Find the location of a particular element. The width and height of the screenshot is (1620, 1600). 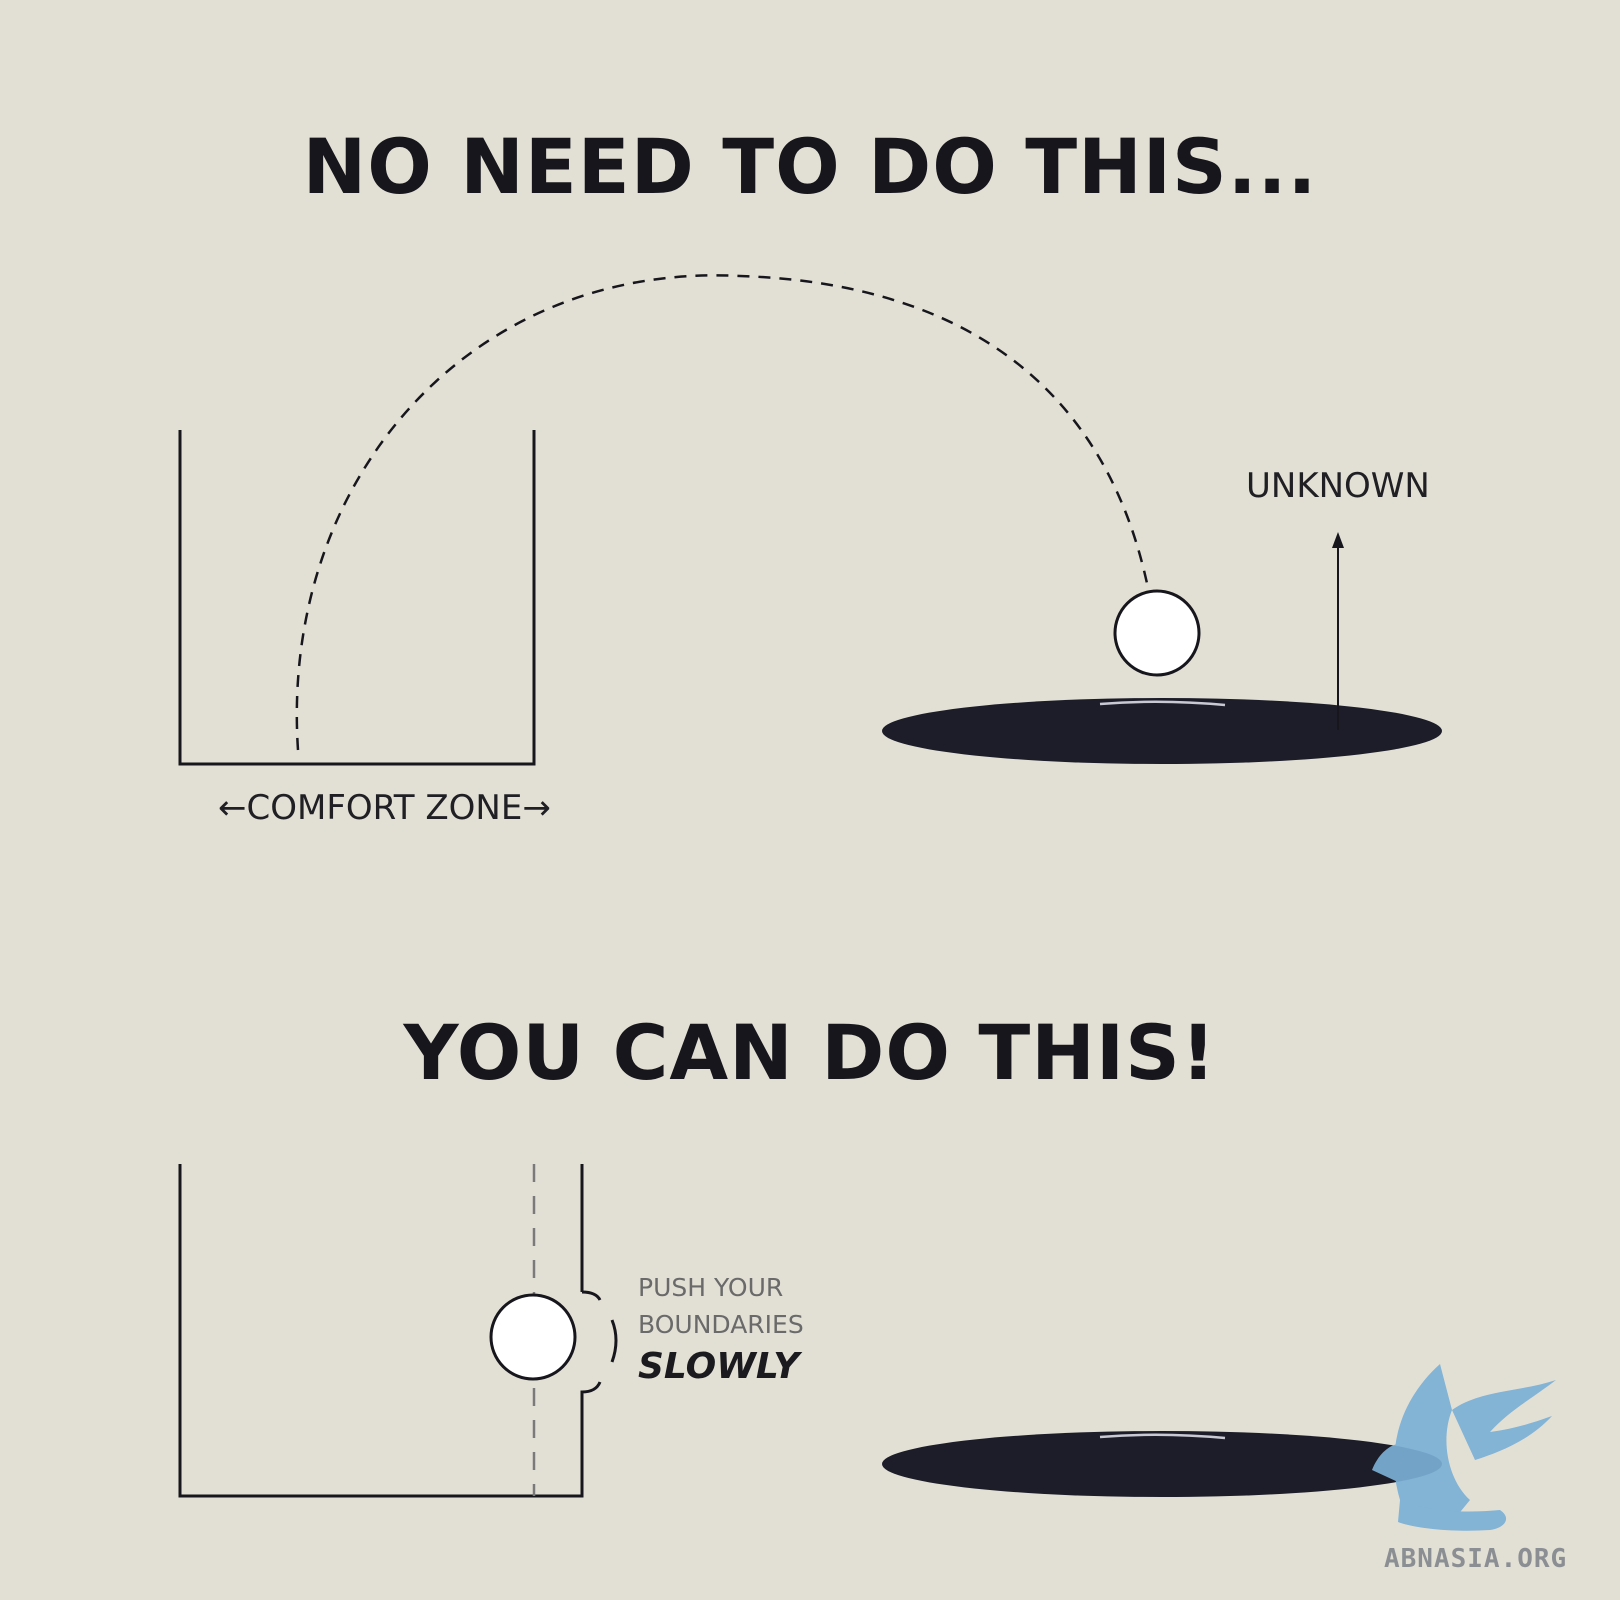

comfort-zone-box-top is located at coordinates (357, 598).